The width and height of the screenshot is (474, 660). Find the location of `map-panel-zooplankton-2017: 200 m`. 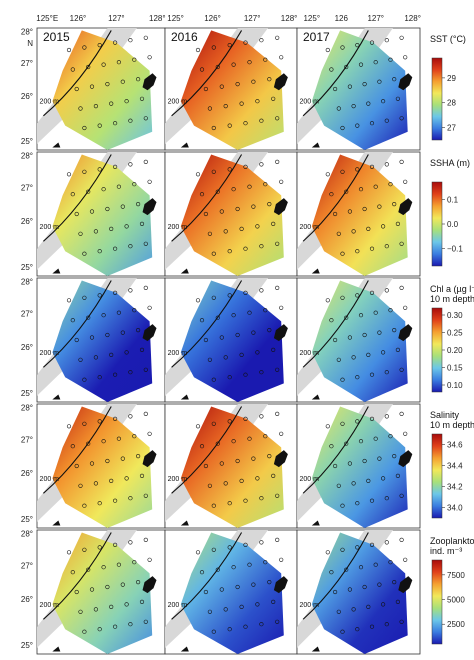

map-panel-zooplankton-2017: 200 m is located at coordinates (358, 592).